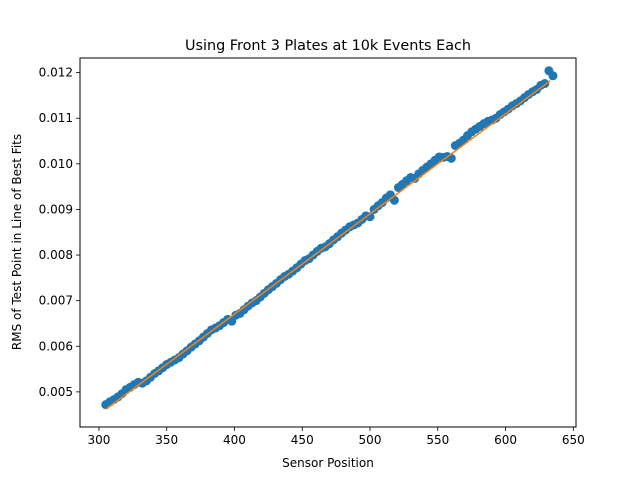 The height and width of the screenshot is (480, 640). What do you see at coordinates (437, 440) in the screenshot?
I see `x-tick-label: 550` at bounding box center [437, 440].